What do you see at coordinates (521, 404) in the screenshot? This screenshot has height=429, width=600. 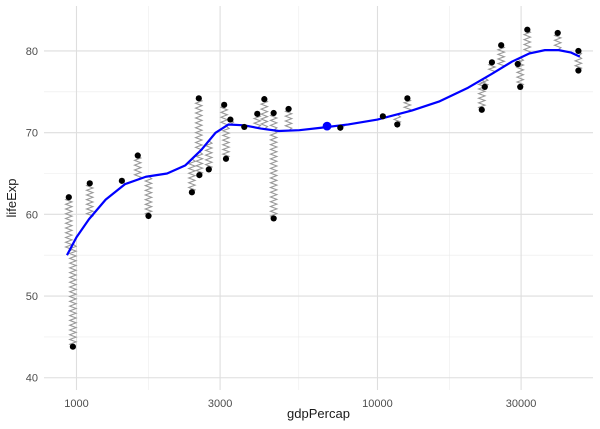 I see `x-tick-label: 30000` at bounding box center [521, 404].